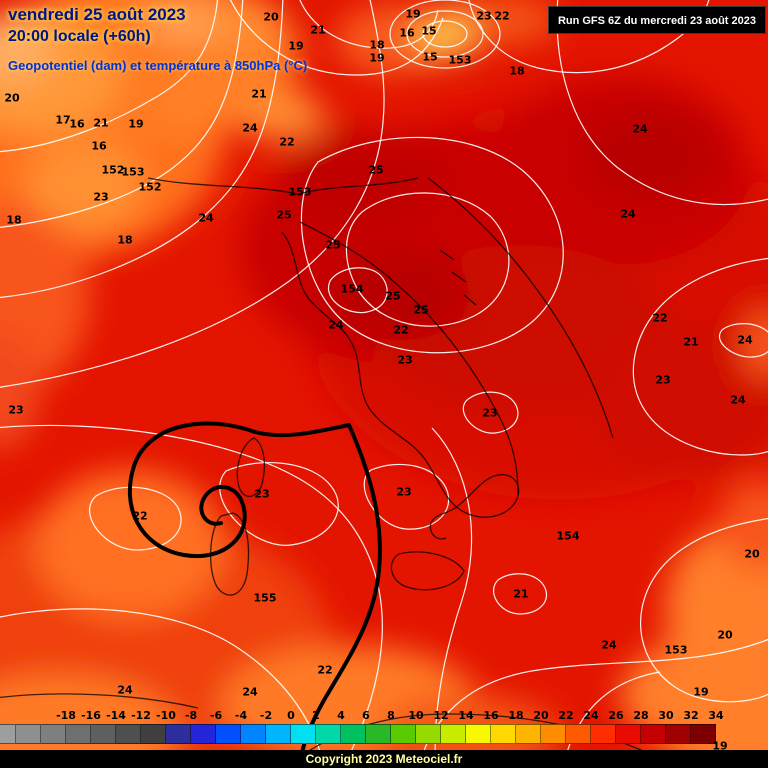  I want to click on legend-tick-label: -4, so click(241, 715).